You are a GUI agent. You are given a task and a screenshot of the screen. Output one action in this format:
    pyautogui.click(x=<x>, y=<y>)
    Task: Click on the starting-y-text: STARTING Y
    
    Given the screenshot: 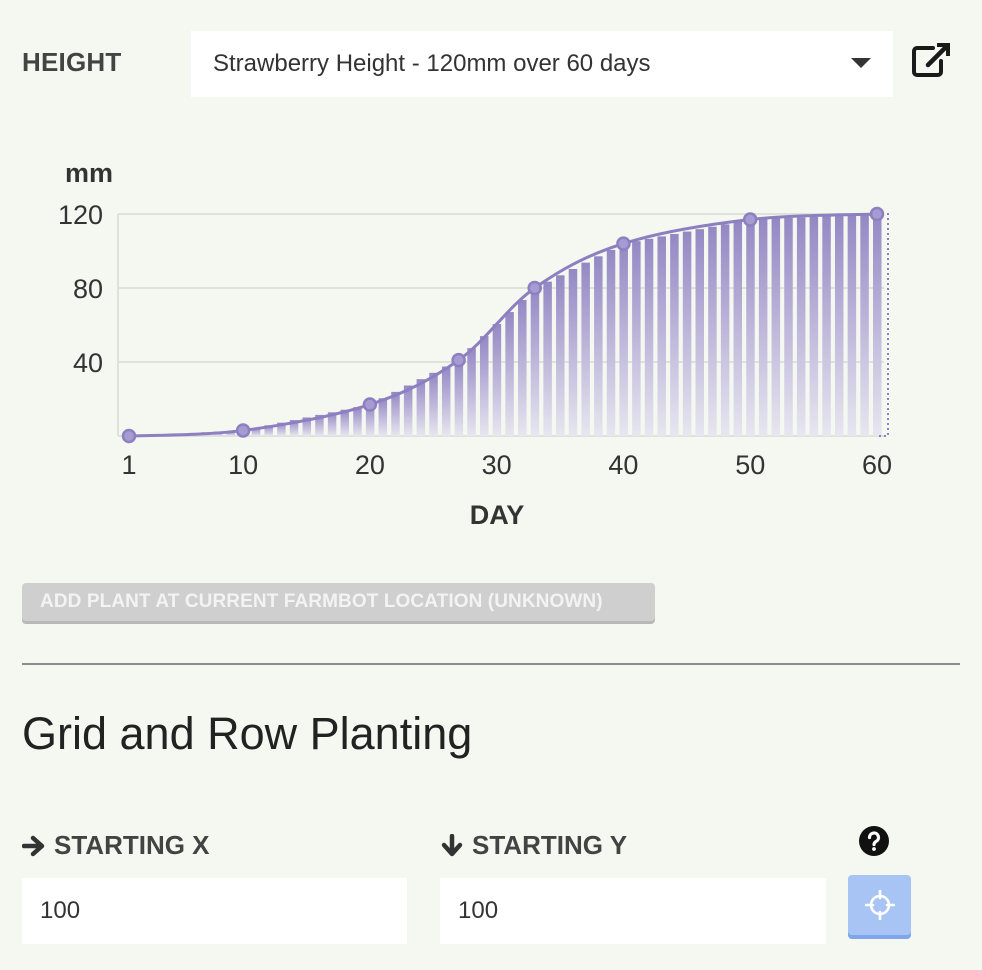 What is the action you would take?
    pyautogui.click(x=550, y=845)
    